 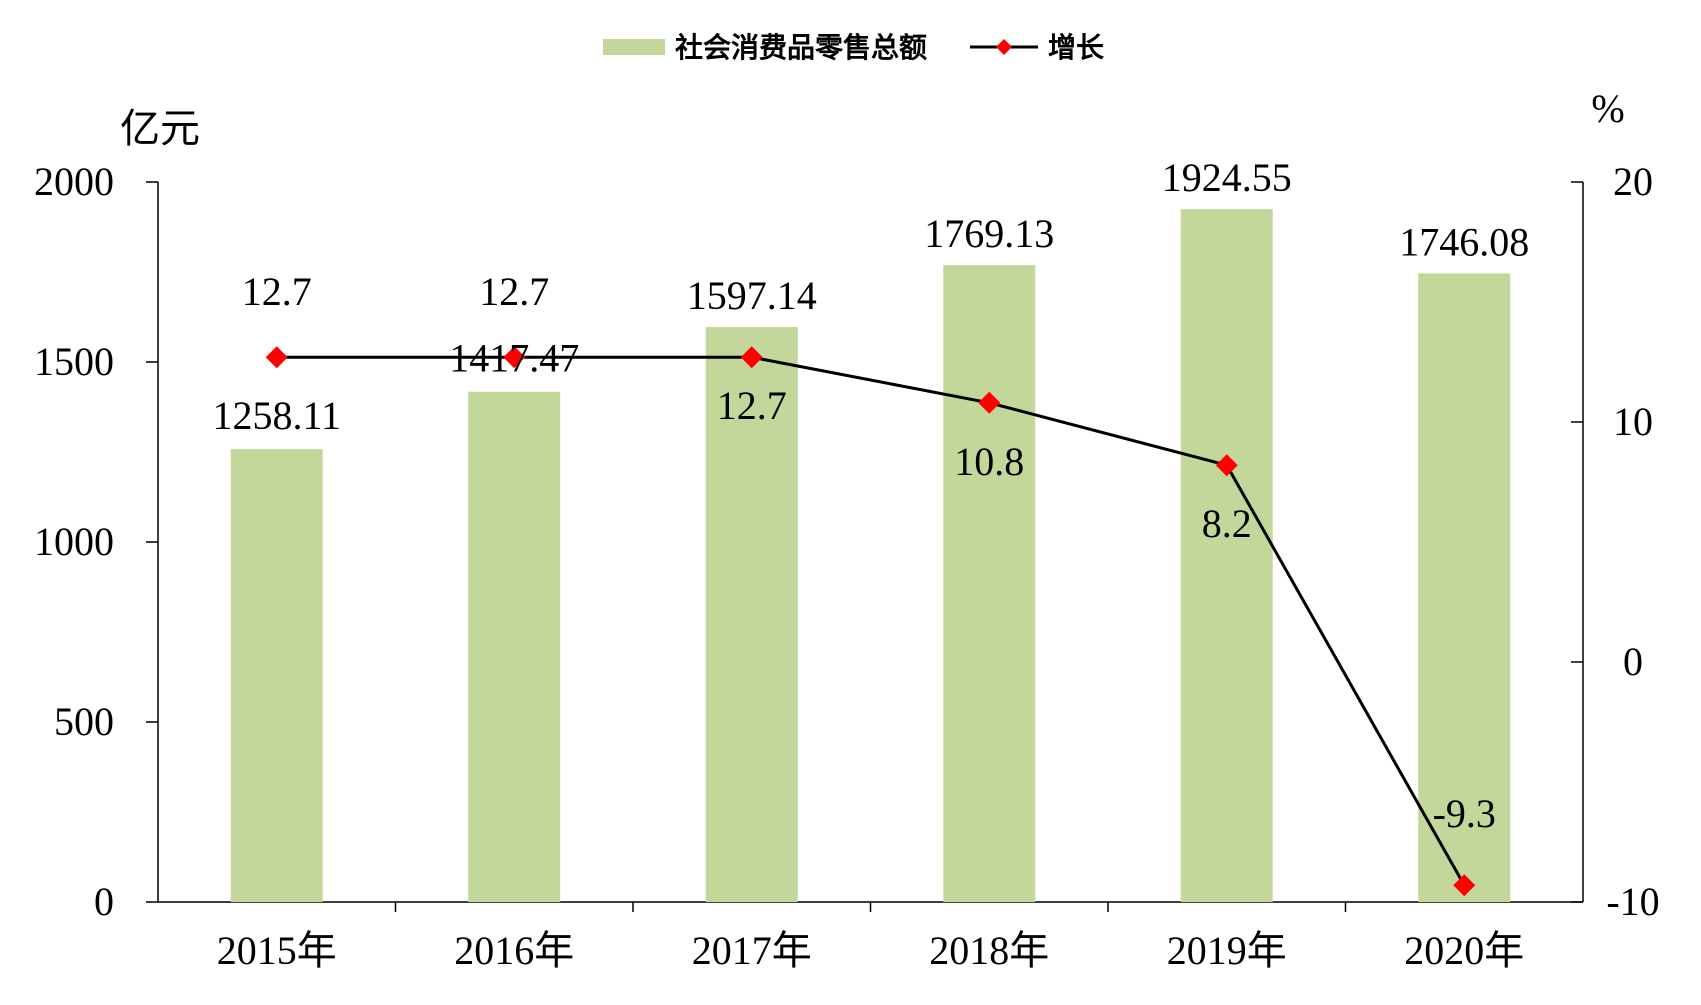 What do you see at coordinates (74, 541) in the screenshot?
I see `left-tick-label: 1000` at bounding box center [74, 541].